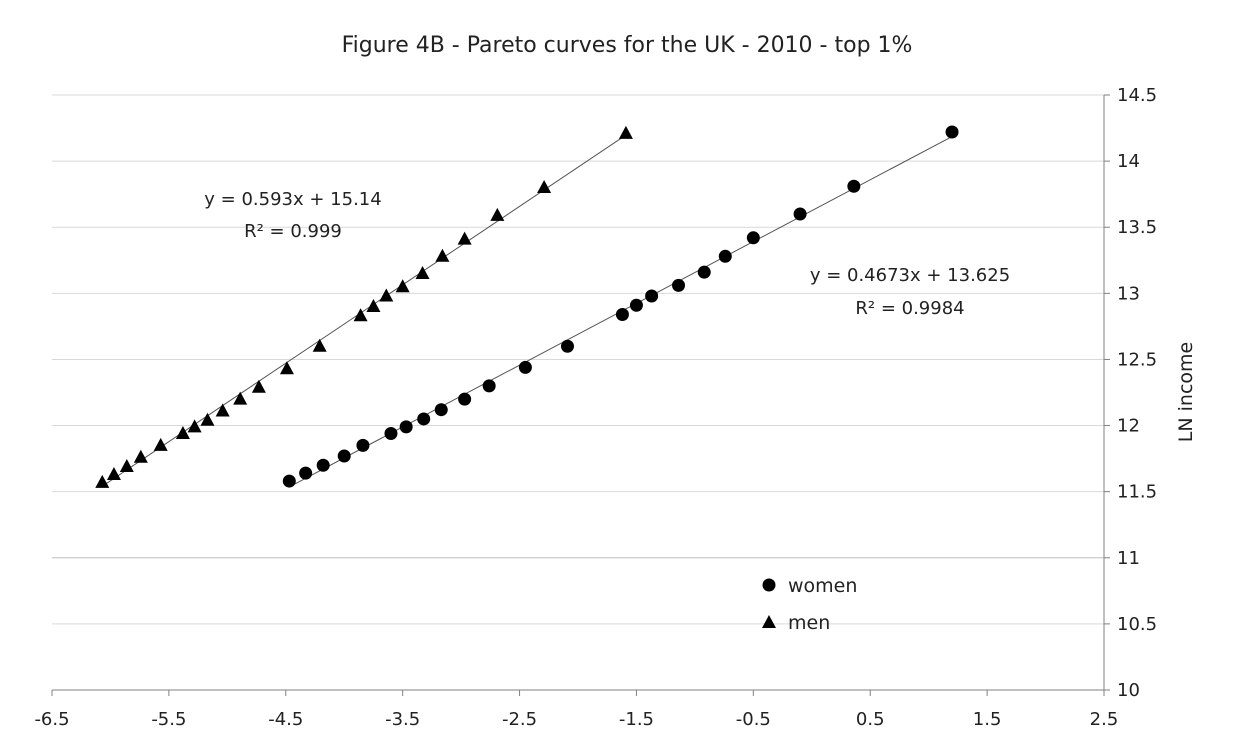  I want to click on x-tick-label-8: 1.5, so click(987, 719).